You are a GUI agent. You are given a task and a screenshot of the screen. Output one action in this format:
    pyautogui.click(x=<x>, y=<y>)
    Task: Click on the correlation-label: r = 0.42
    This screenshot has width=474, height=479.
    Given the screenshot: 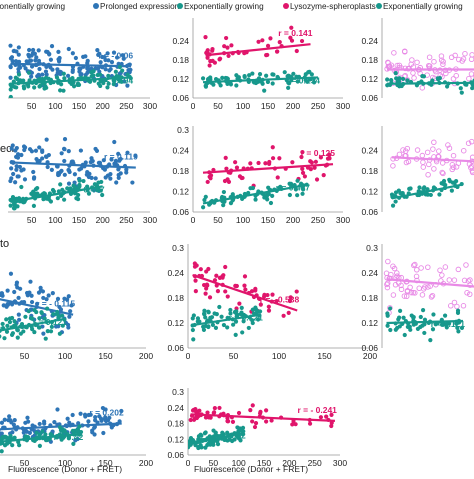 What is the action you would take?
    pyautogui.click(x=231, y=436)
    